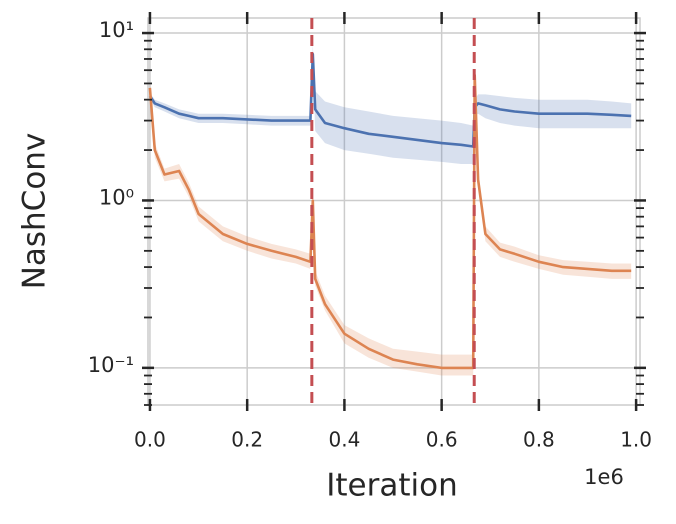  Describe the element at coordinates (636, 440) in the screenshot. I see `x-tick-label: 1.0` at that location.